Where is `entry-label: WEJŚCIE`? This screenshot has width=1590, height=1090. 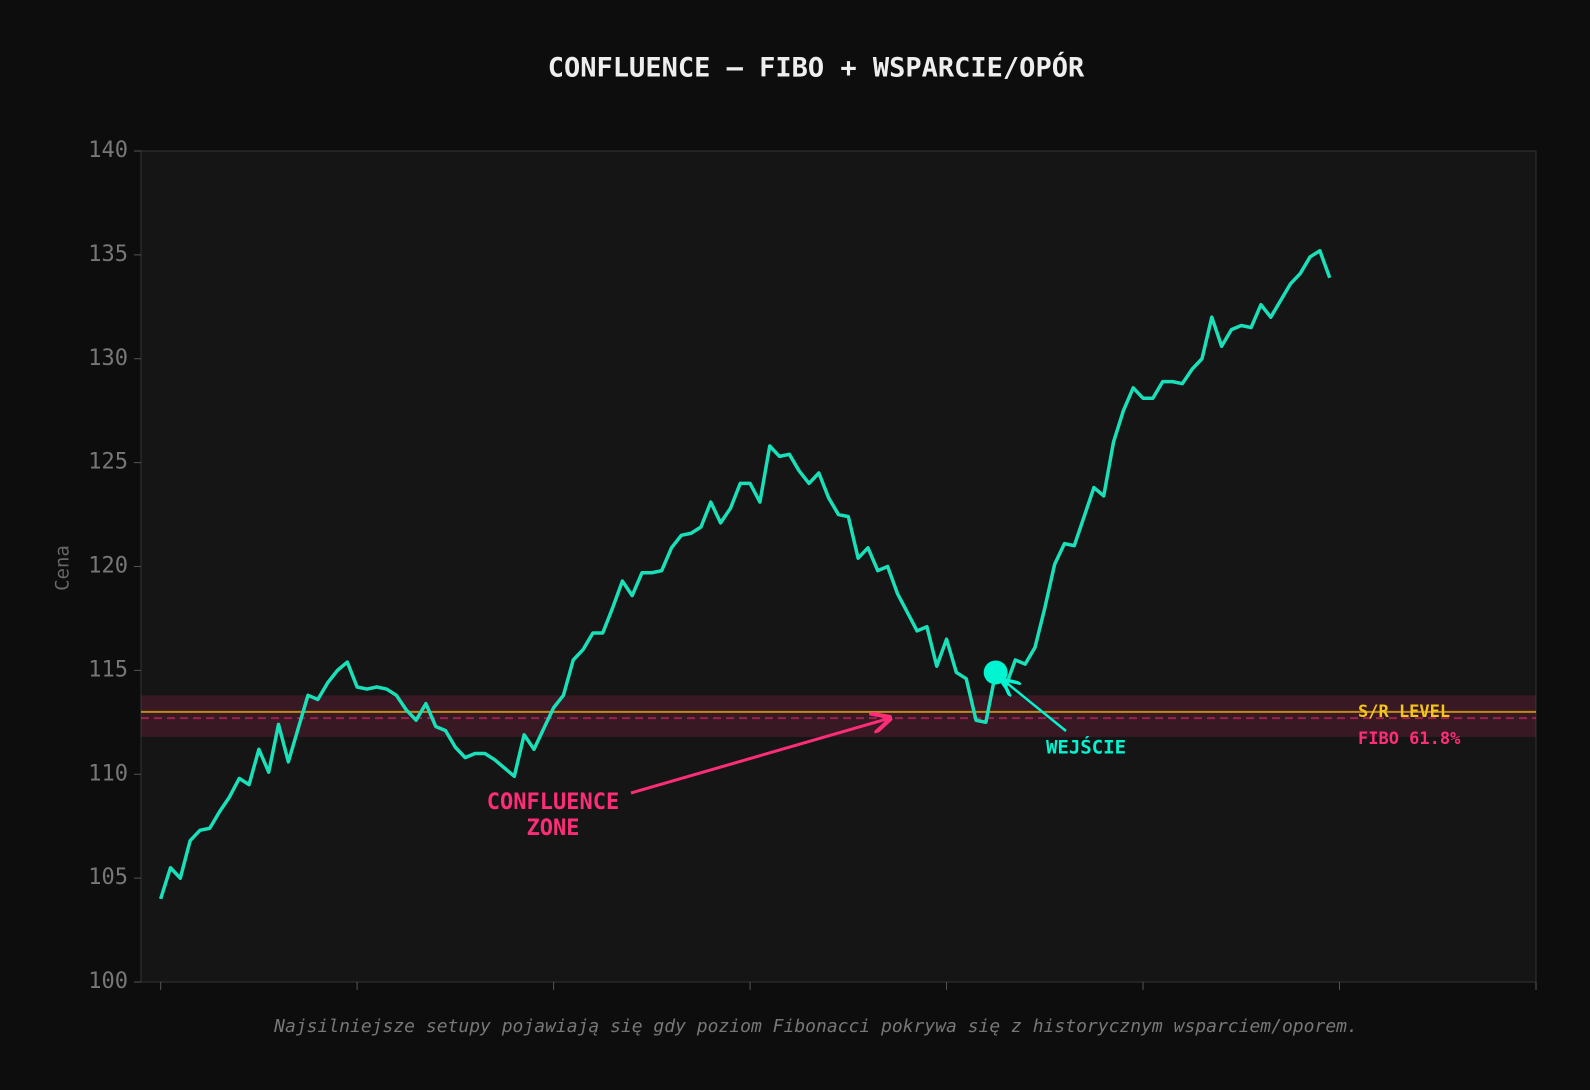 entry-label: WEJŚCIE is located at coordinates (1086, 747).